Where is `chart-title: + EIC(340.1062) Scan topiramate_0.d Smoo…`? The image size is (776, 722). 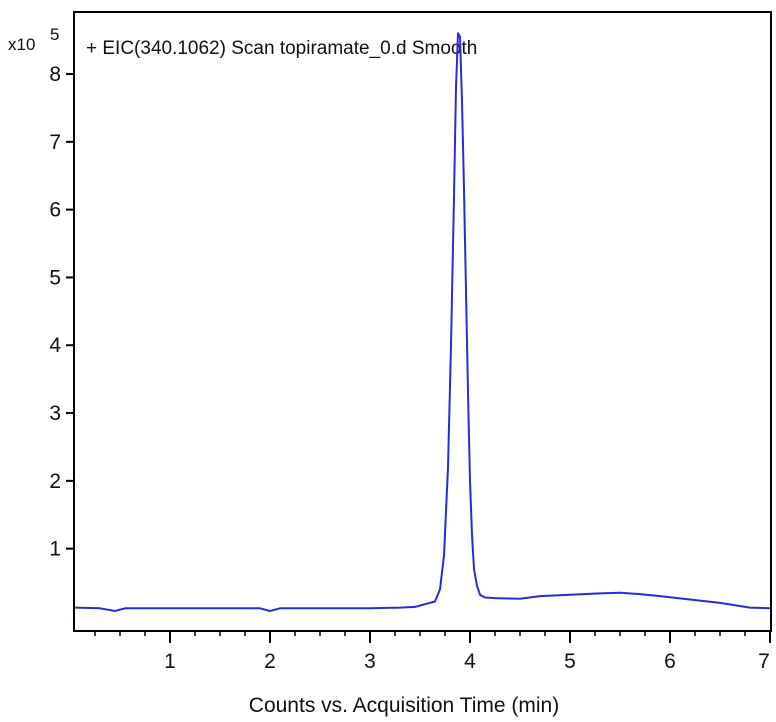
chart-title: + EIC(340.1062) Scan topiramate_0.d Smoo… is located at coordinates (281, 48).